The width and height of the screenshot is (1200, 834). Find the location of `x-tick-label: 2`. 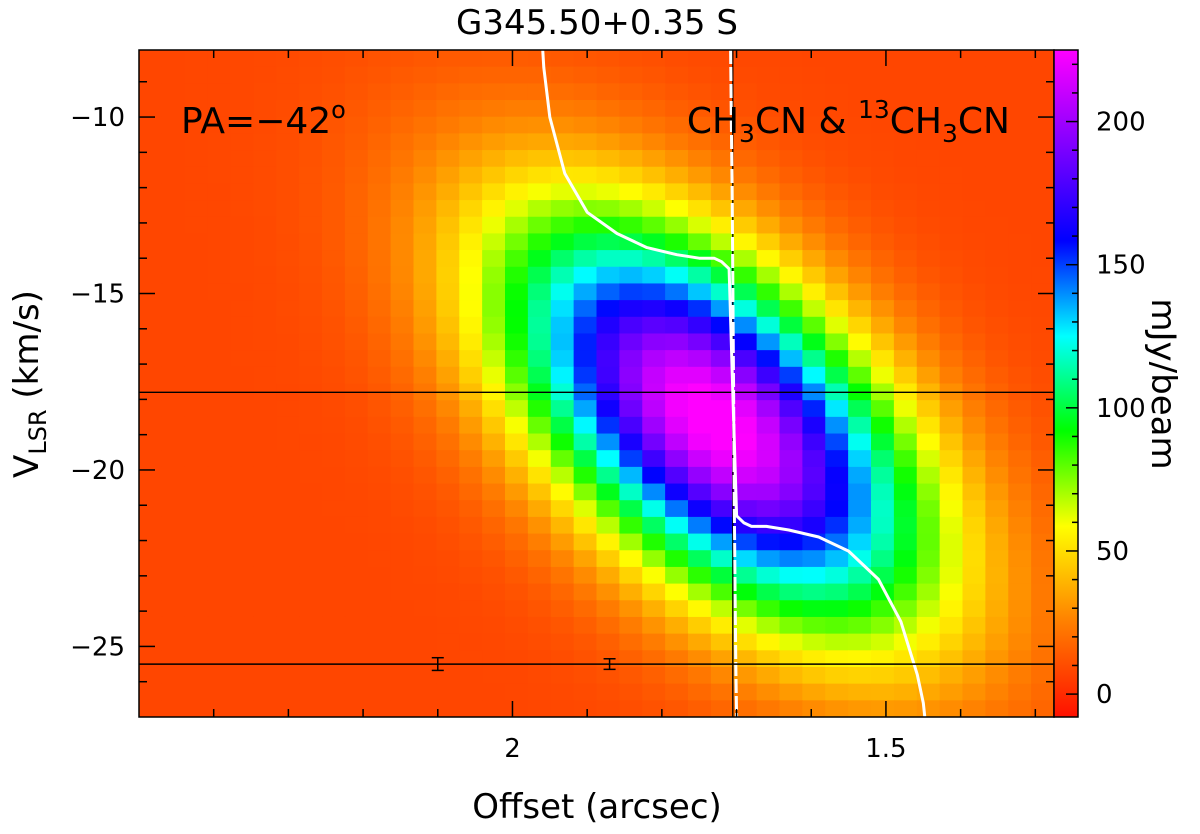

x-tick-label: 2 is located at coordinates (512, 749).